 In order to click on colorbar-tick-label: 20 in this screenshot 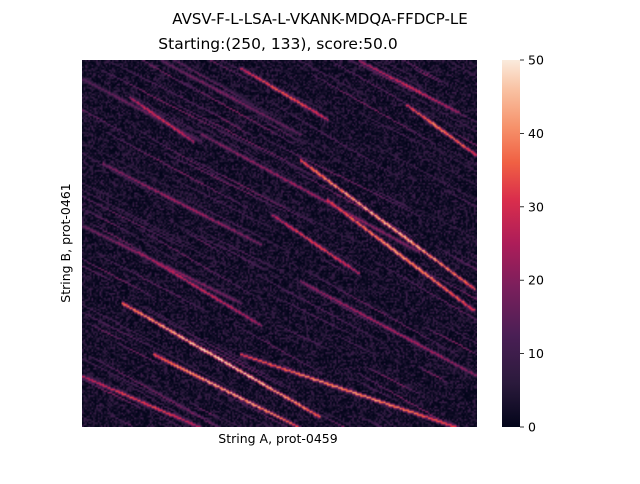, I will do `click(536, 280)`.